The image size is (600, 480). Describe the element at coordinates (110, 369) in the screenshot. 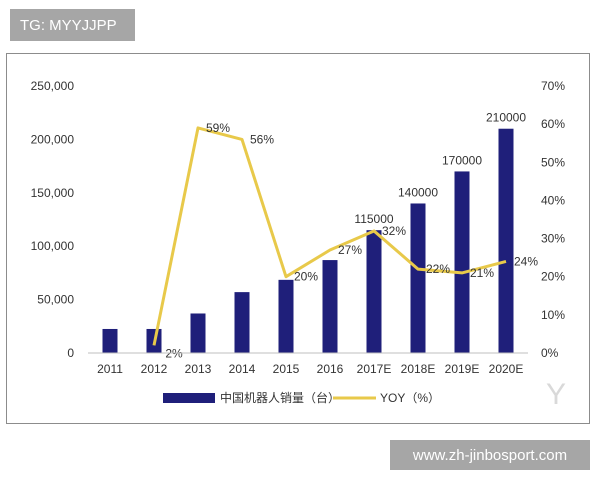

I see `x-tick-label: 2011` at that location.